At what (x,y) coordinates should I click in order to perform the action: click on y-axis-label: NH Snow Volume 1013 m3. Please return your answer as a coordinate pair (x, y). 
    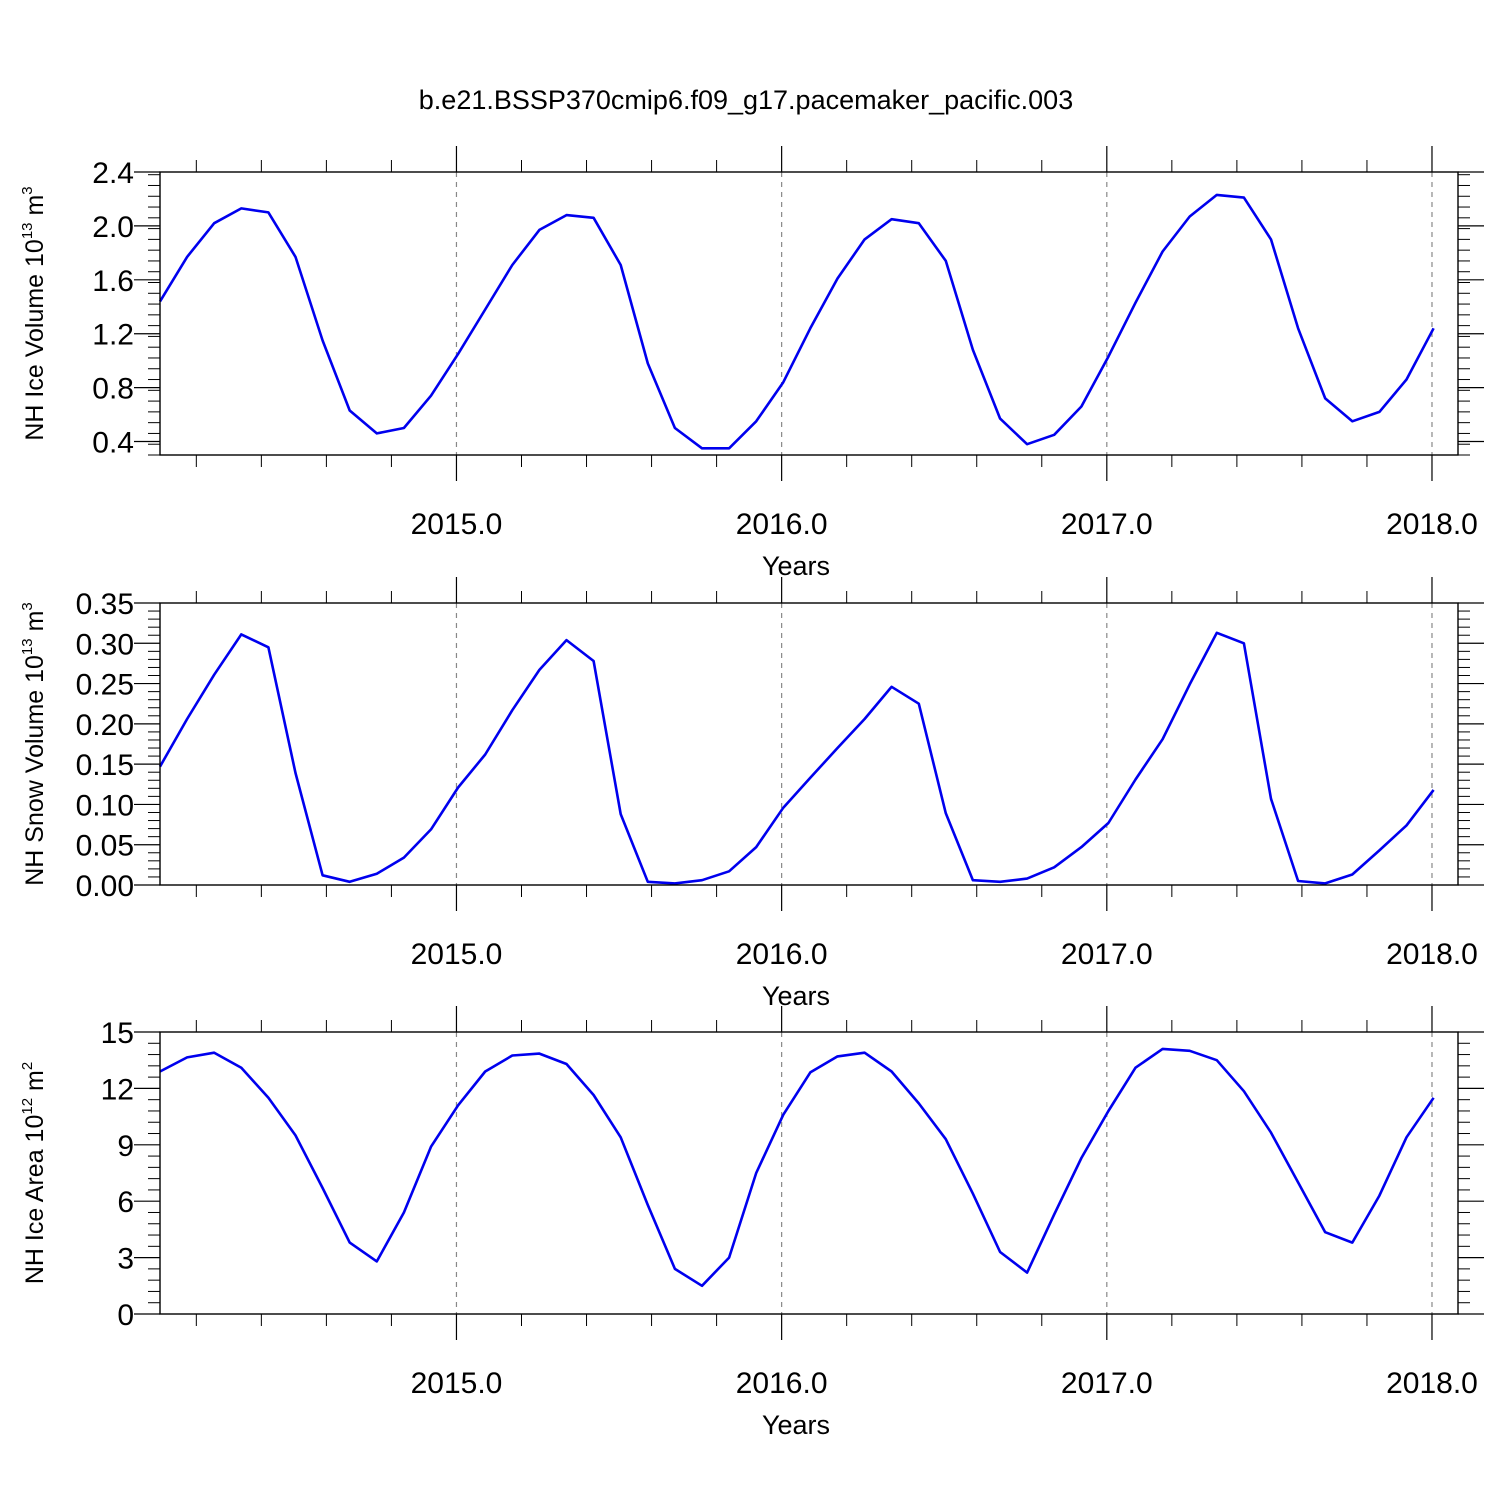
    Looking at the image, I should click on (34, 744).